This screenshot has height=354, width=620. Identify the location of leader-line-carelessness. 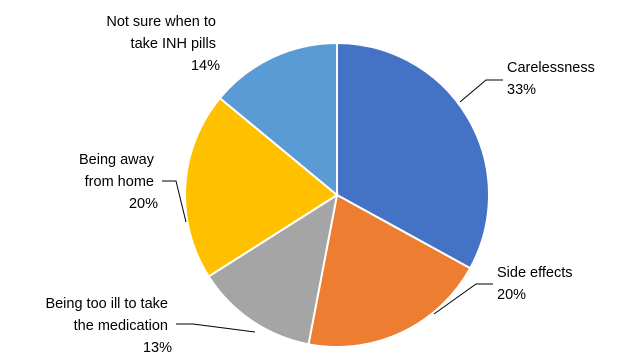
(481, 91).